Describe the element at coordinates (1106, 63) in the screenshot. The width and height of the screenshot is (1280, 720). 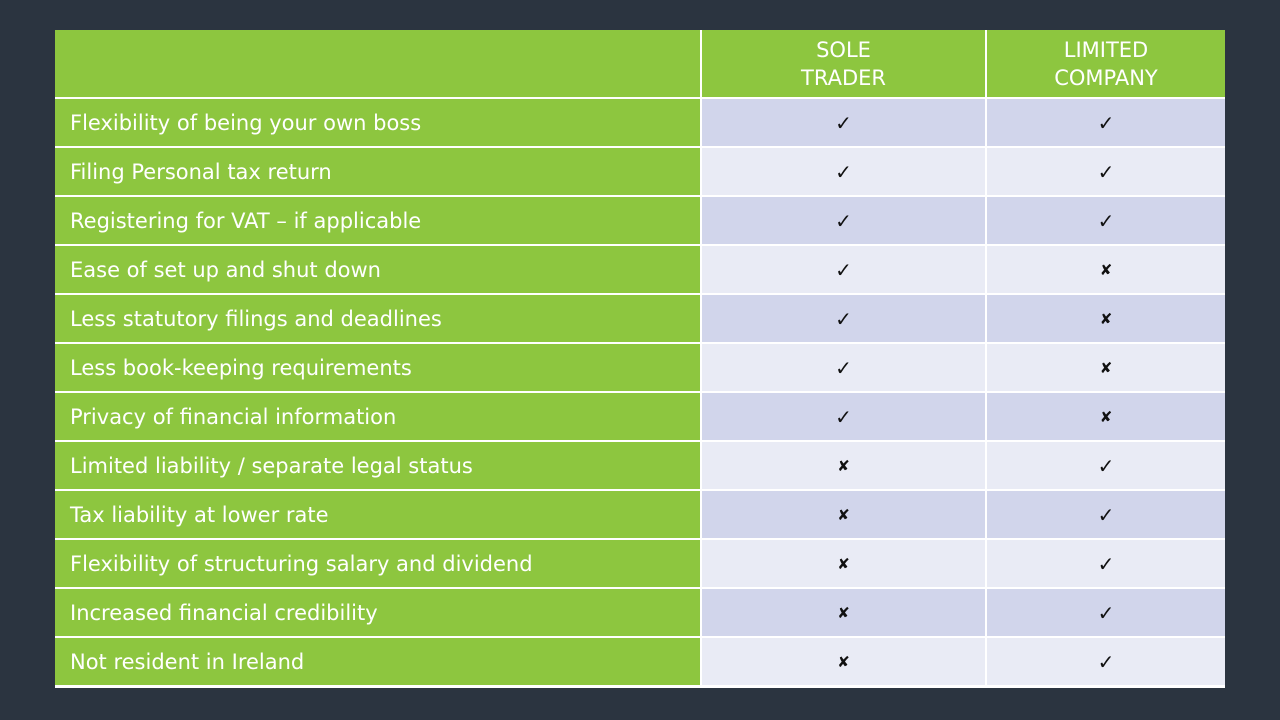
I see `header-limited-company: LIMITED COMPANY` at that location.